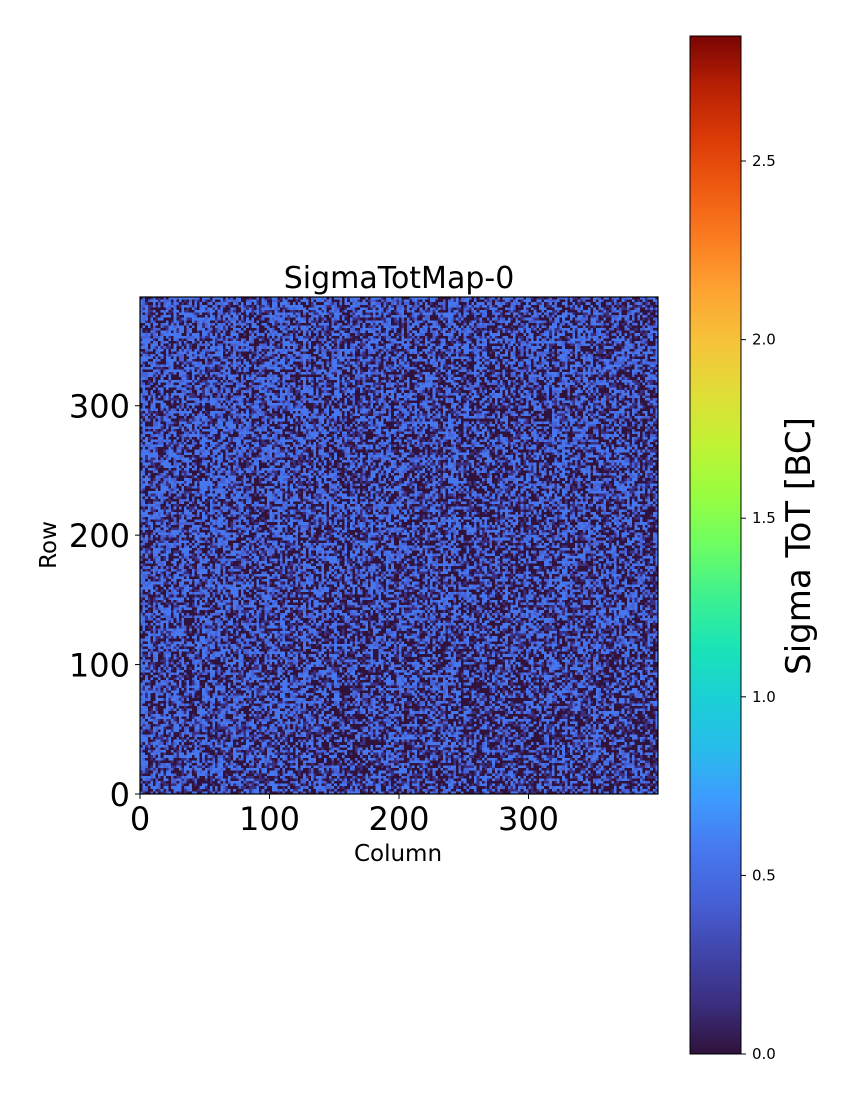  What do you see at coordinates (99, 407) in the screenshot?
I see `y-tick-label: 300` at bounding box center [99, 407].